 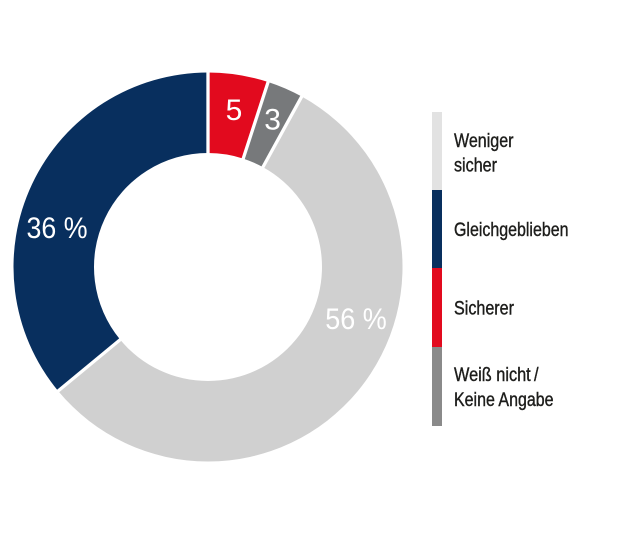 I want to click on svg-text: 56 %, so click(x=356, y=319).